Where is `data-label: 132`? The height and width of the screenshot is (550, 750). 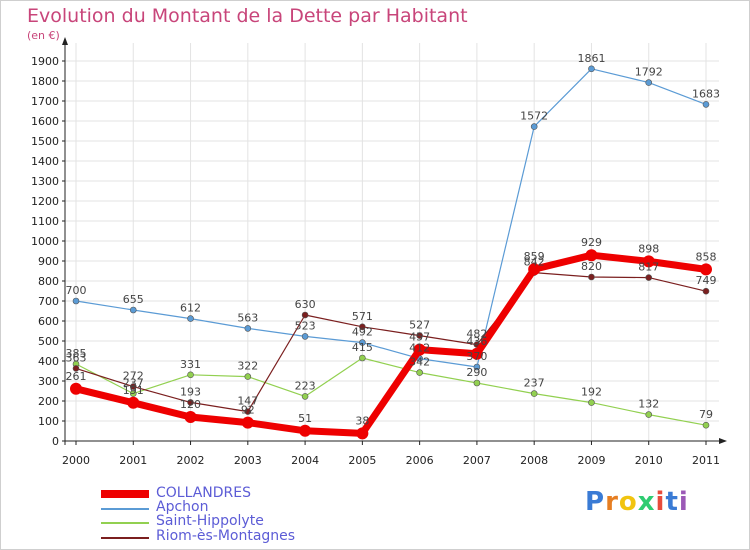
data-label: 132 is located at coordinates (648, 404).